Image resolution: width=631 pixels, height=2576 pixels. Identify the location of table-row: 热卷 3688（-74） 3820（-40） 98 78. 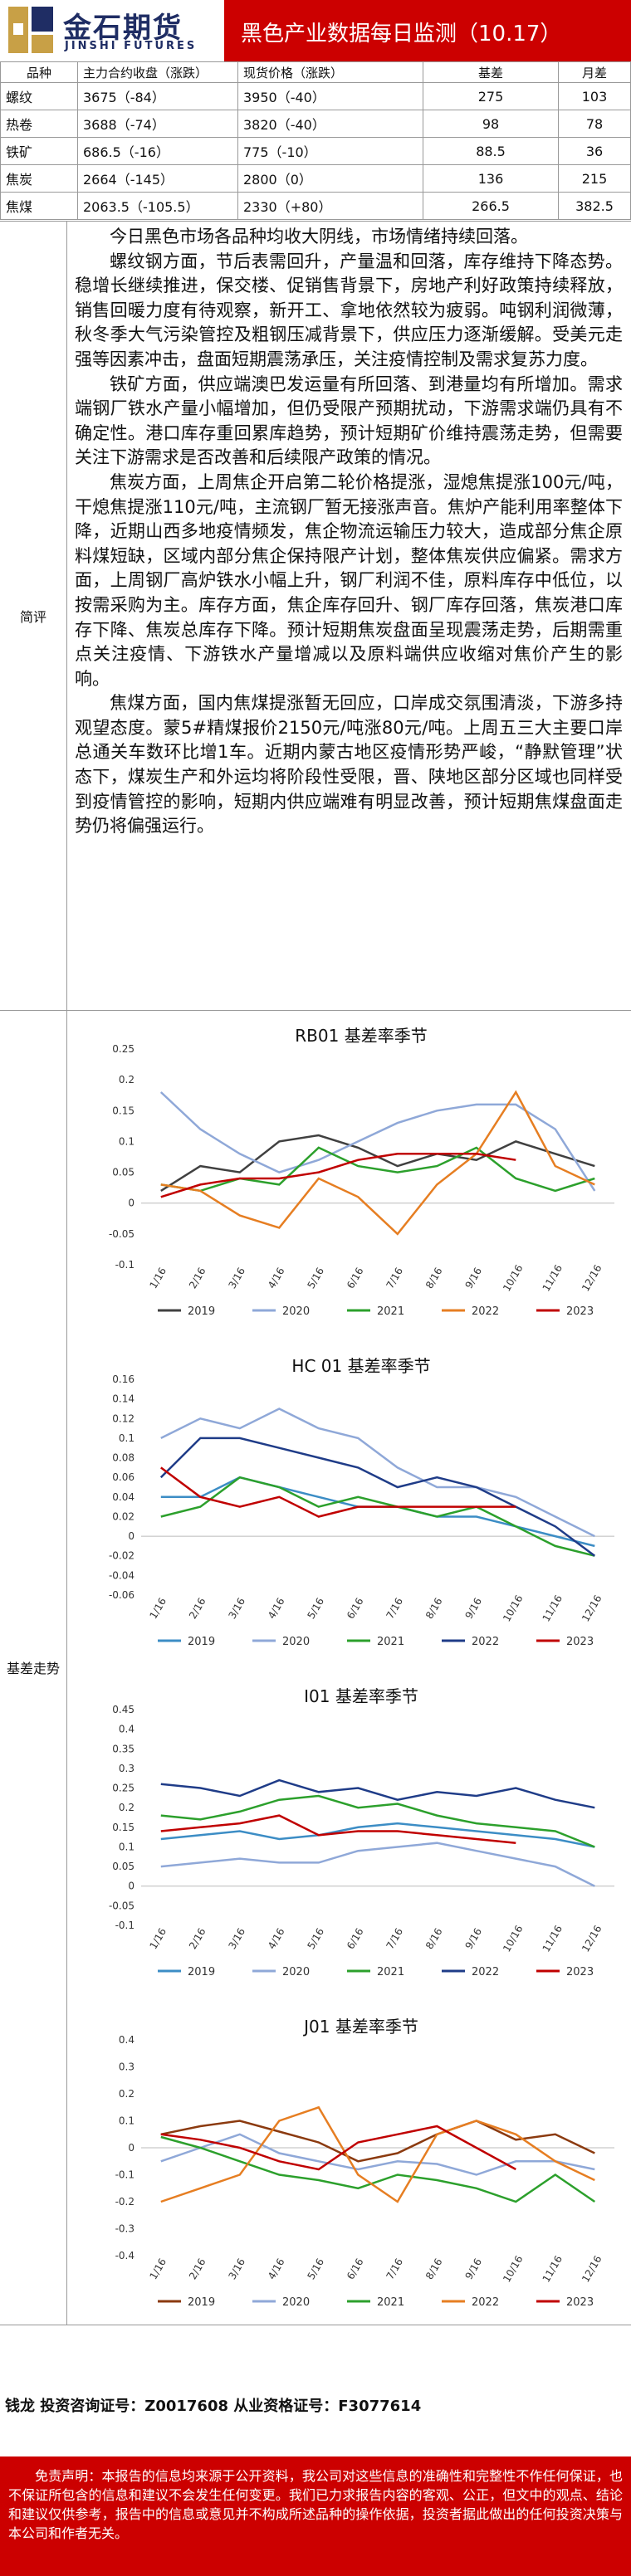
(315, 124).